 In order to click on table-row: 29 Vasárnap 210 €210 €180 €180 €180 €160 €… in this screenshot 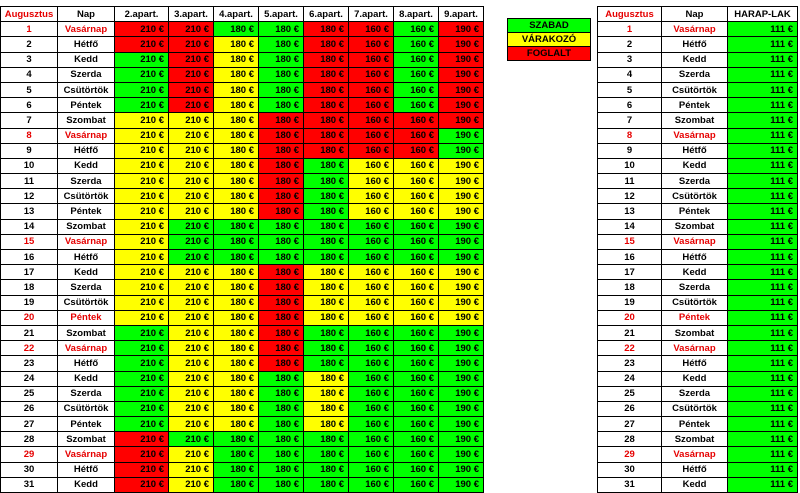, I will do `click(242, 454)`.